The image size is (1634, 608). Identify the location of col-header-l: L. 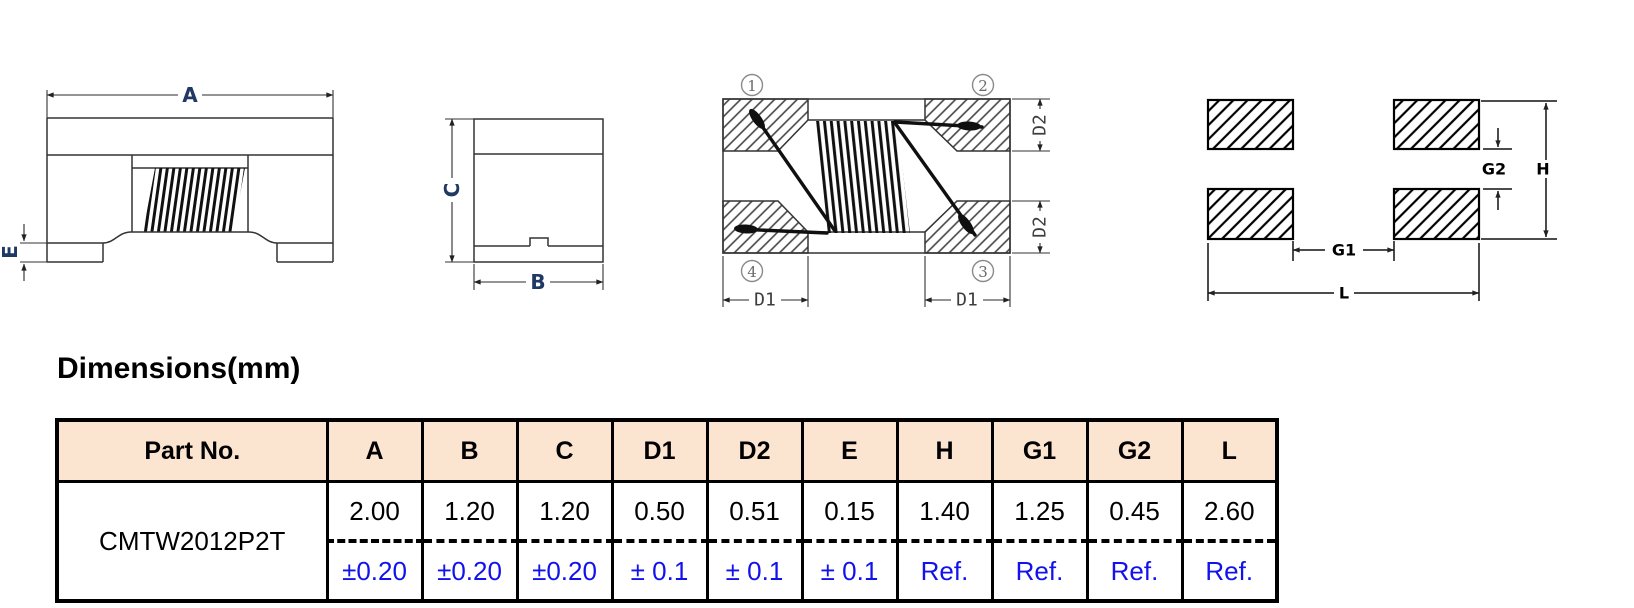
(1229, 450).